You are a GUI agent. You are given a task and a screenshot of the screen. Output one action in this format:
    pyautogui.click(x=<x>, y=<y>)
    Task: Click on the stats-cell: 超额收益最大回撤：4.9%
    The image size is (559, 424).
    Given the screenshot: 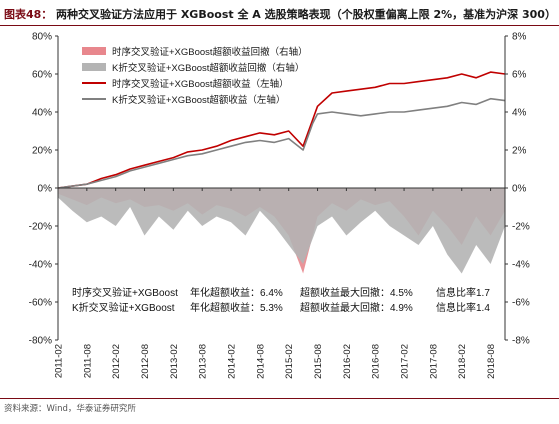 What is the action you would take?
    pyautogui.click(x=356, y=307)
    